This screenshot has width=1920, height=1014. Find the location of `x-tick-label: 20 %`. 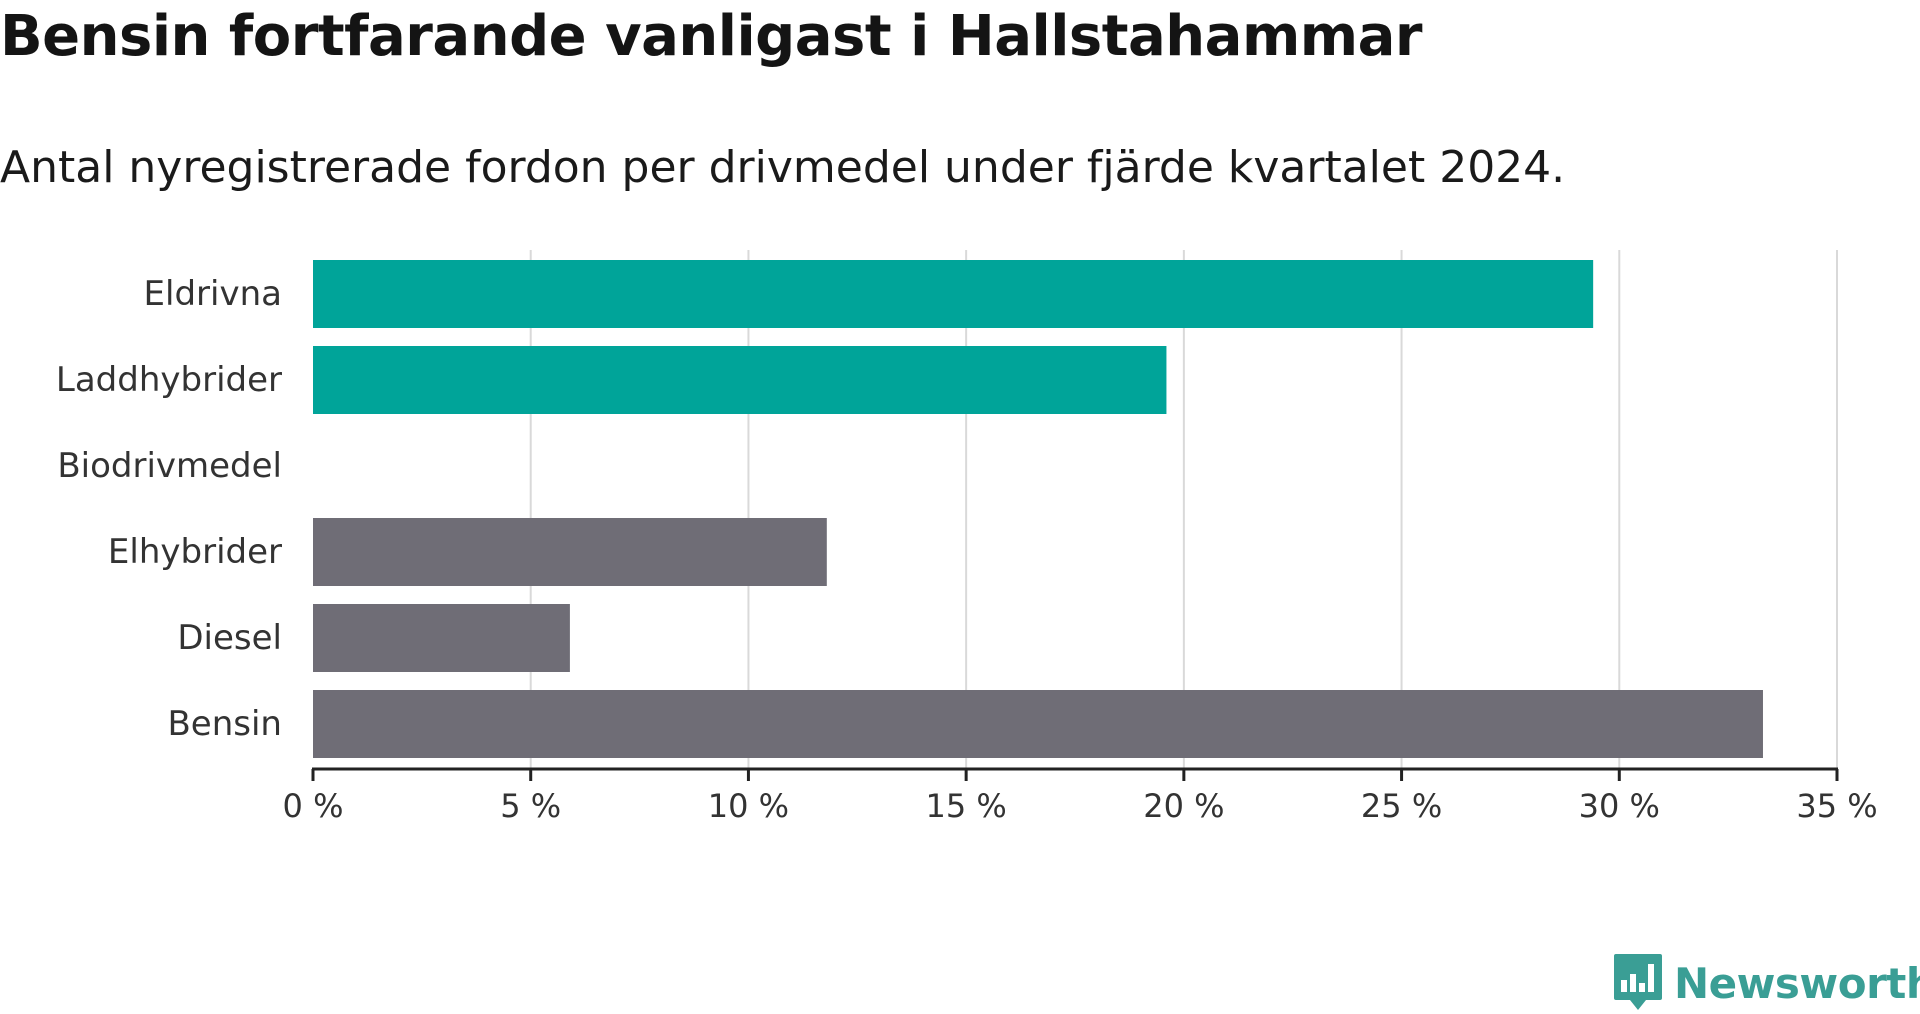

x-tick-label: 20 % is located at coordinates (1183, 806).